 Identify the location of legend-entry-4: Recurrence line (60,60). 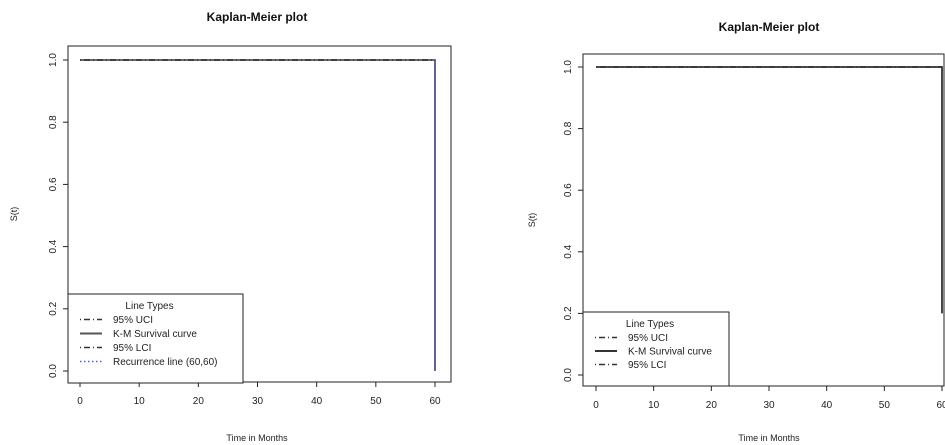
(165, 362).